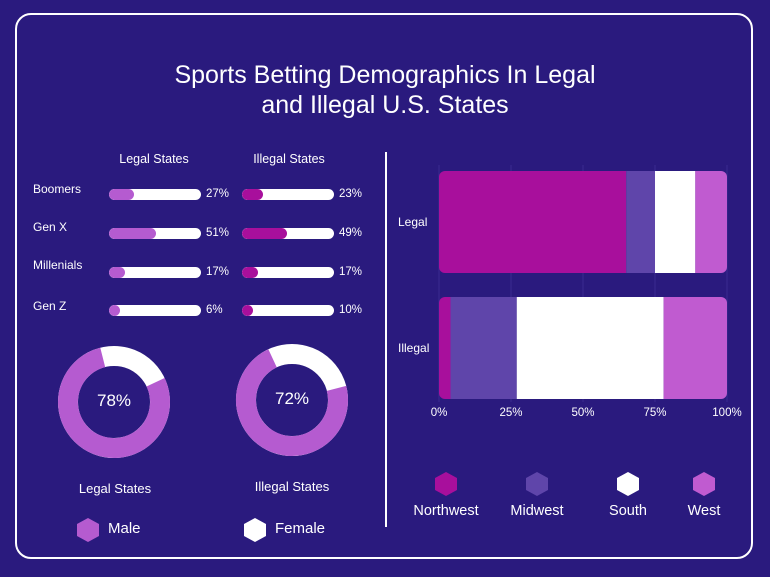 This screenshot has height=577, width=770. Describe the element at coordinates (50, 227) in the screenshot. I see `generation-label: Gen X` at that location.